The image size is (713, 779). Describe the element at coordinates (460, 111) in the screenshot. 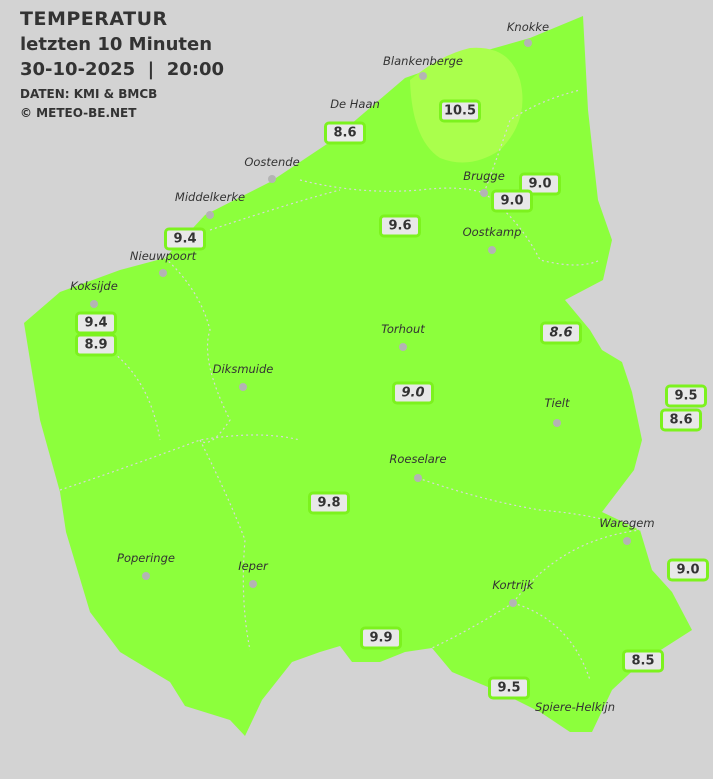

I see `temperature-badge: 10.5` at that location.